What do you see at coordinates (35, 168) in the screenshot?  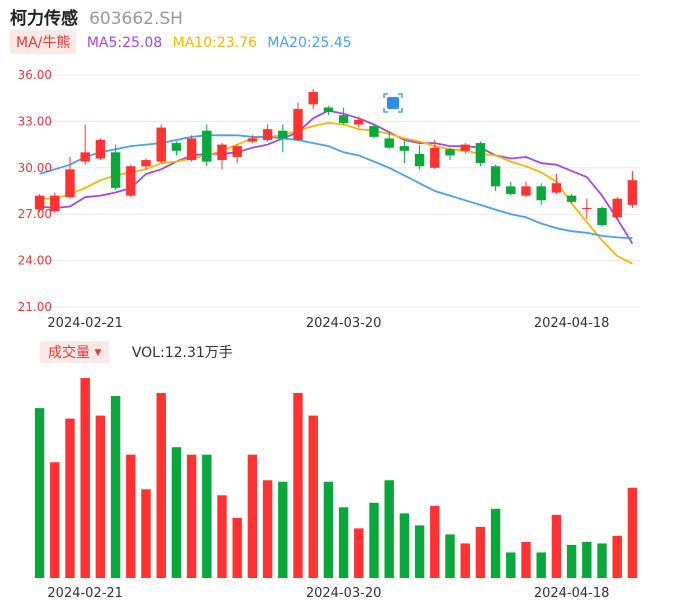 I see `y-tick-label: 30.00` at bounding box center [35, 168].